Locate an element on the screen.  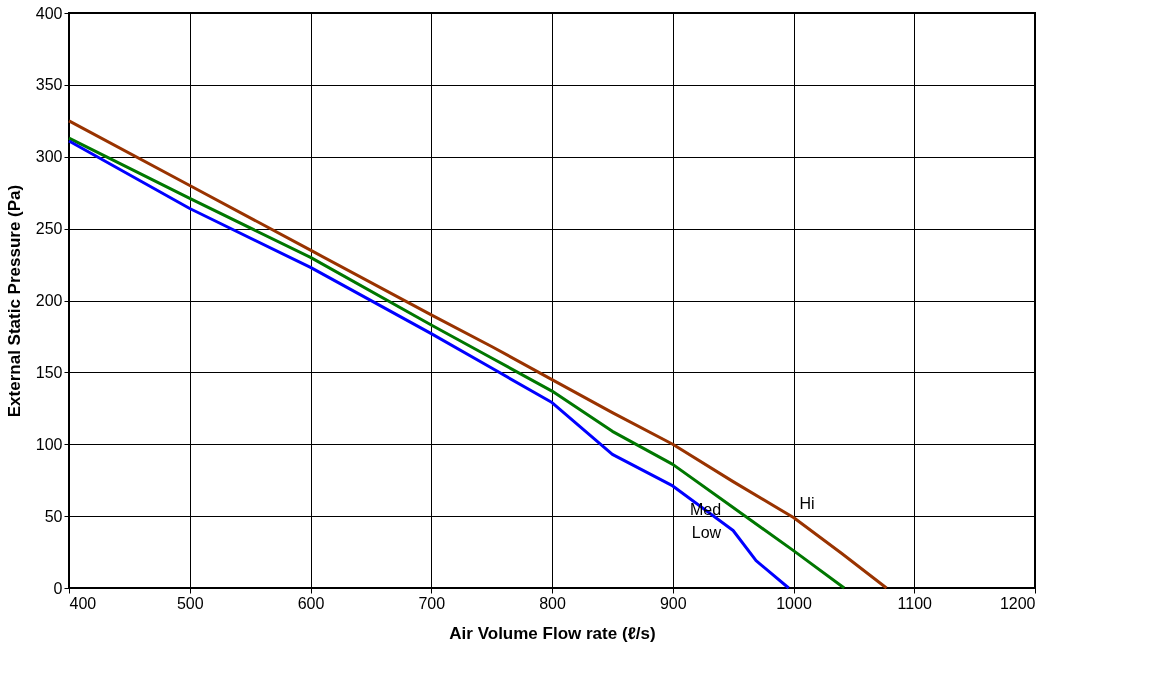
x-tick-label: 1200 is located at coordinates (1017, 603).